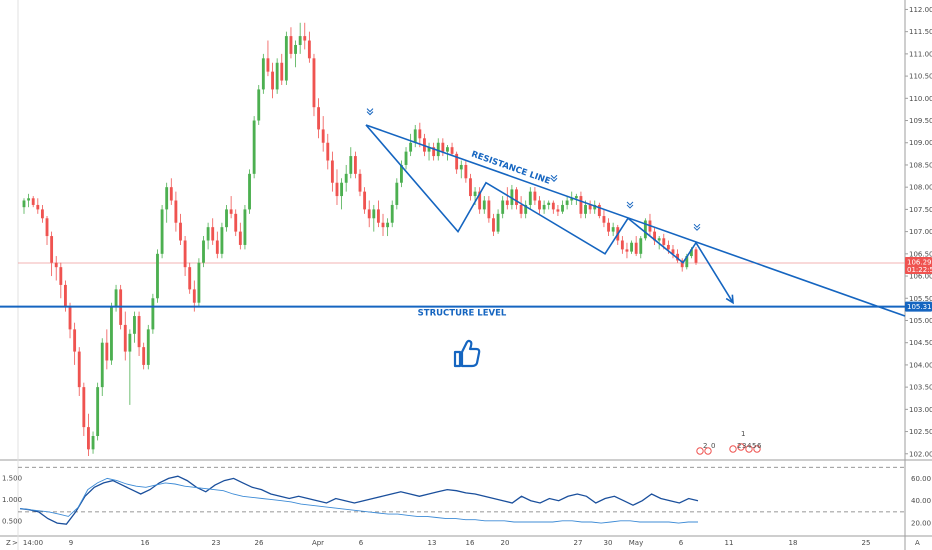  What do you see at coordinates (8, 543) in the screenshot?
I see `z-toggle-button: Z` at bounding box center [8, 543].